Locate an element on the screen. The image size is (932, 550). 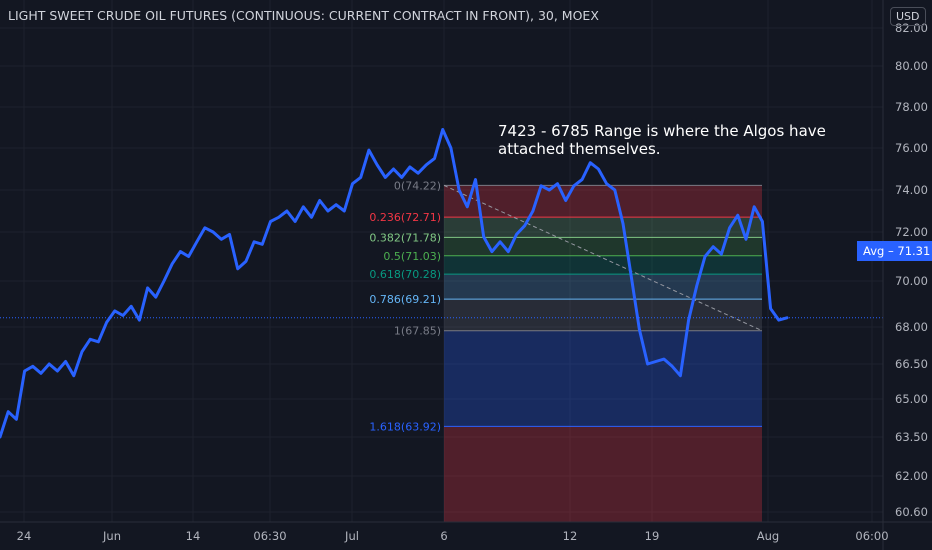
y-tick-label: 72.00 is located at coordinates (911, 232).